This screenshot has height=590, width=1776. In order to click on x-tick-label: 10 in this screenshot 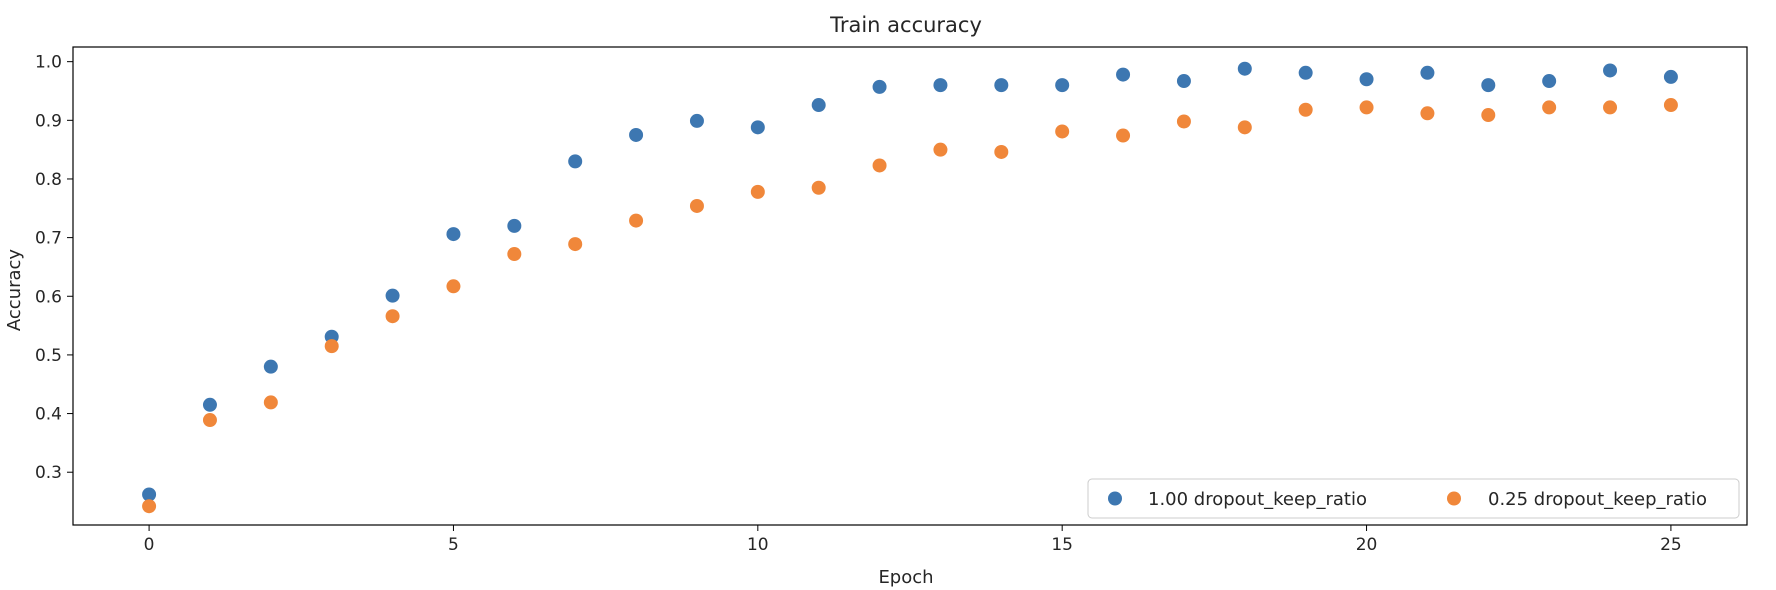, I will do `click(758, 545)`.